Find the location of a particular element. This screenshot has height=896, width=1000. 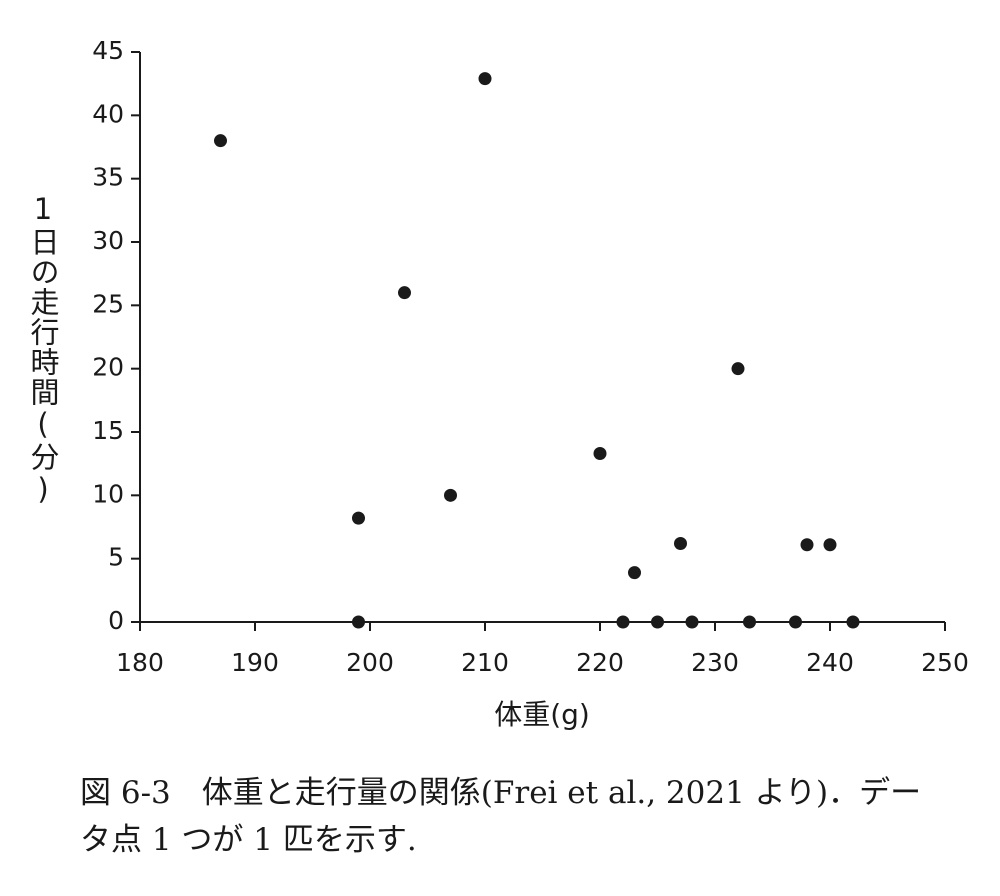

x-tick-label: 240 is located at coordinates (830, 662).